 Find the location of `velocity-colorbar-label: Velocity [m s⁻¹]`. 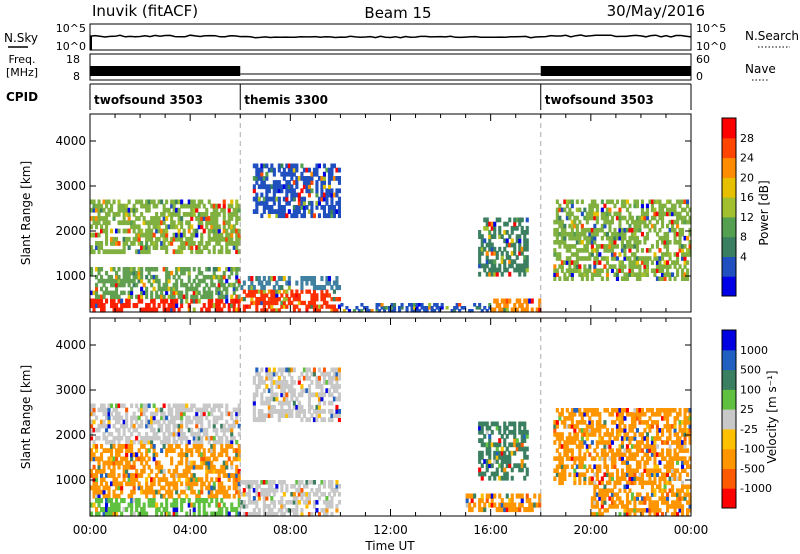

velocity-colorbar-label: Velocity [m s⁻¹] is located at coordinates (772, 416).